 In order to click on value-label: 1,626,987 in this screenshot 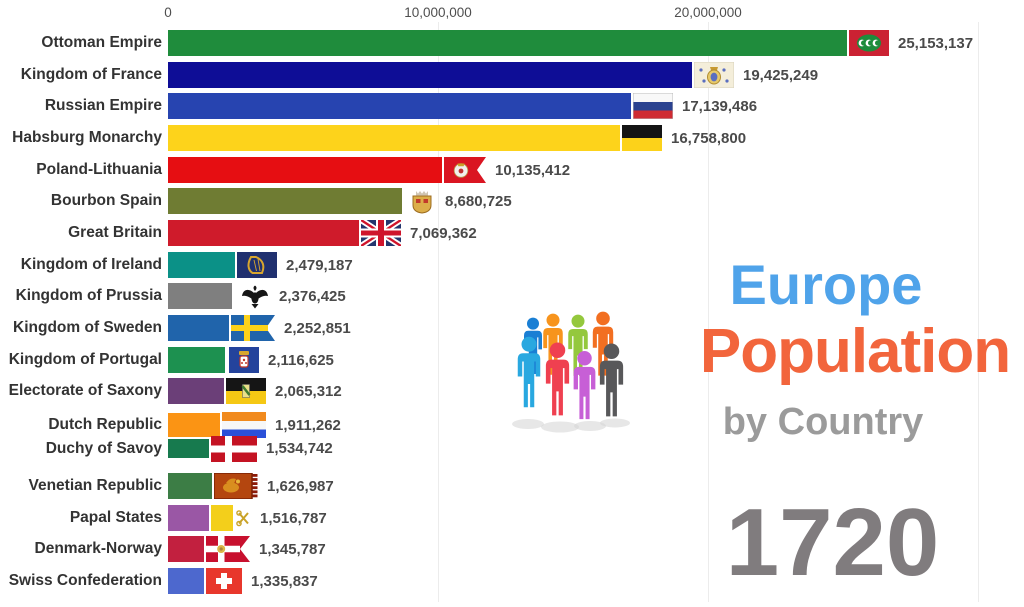, I will do `click(300, 486)`.